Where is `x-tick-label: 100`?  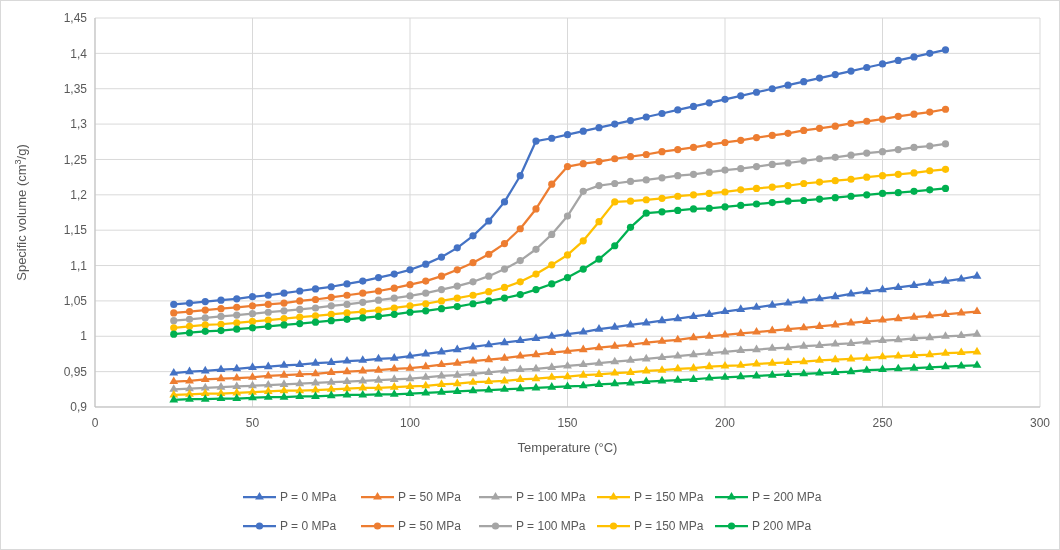 x-tick-label: 100 is located at coordinates (410, 423).